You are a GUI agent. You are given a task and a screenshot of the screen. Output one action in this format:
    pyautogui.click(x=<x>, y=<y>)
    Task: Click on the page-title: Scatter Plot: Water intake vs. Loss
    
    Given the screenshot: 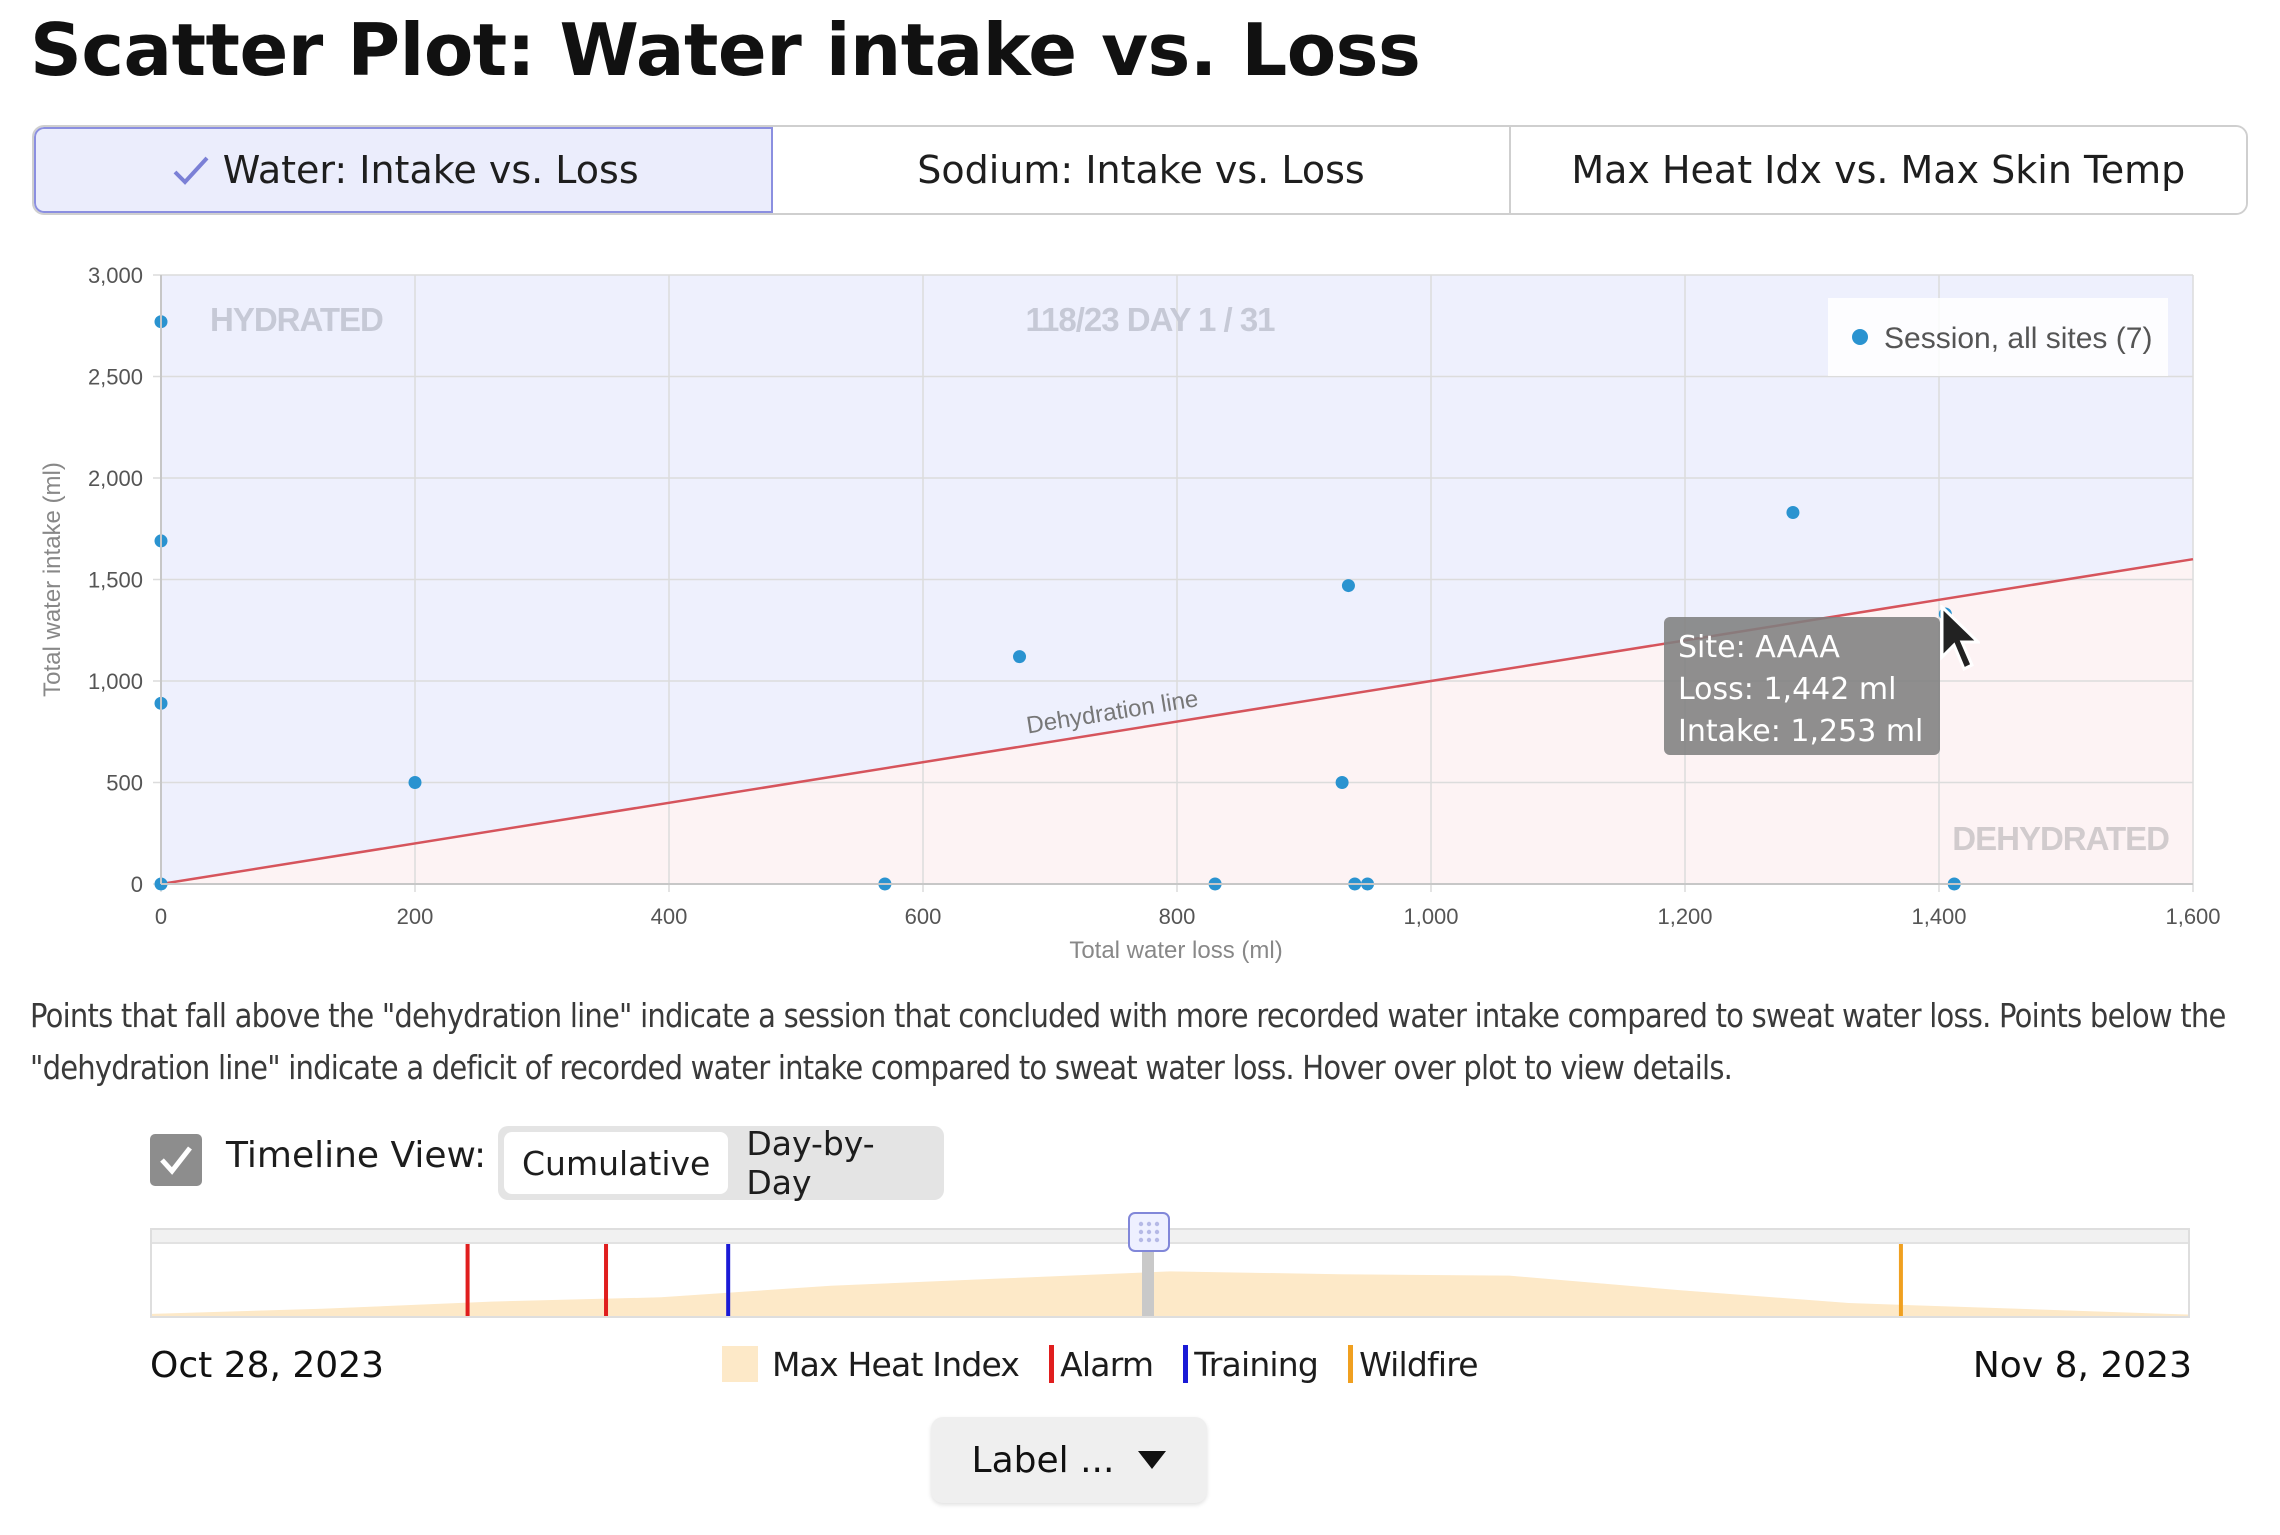 What is the action you would take?
    pyautogui.click(x=725, y=50)
    